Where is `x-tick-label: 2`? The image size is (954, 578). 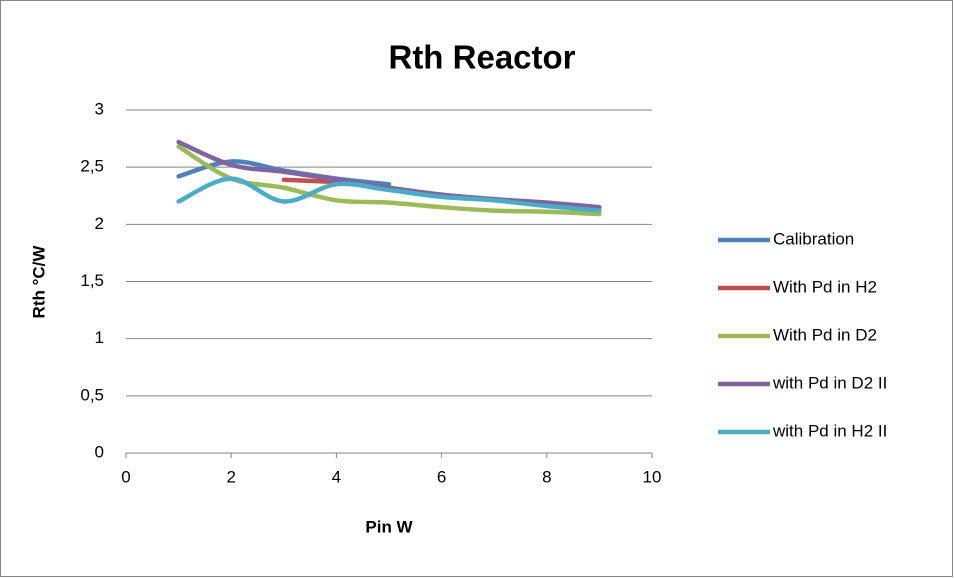
x-tick-label: 2 is located at coordinates (230, 476).